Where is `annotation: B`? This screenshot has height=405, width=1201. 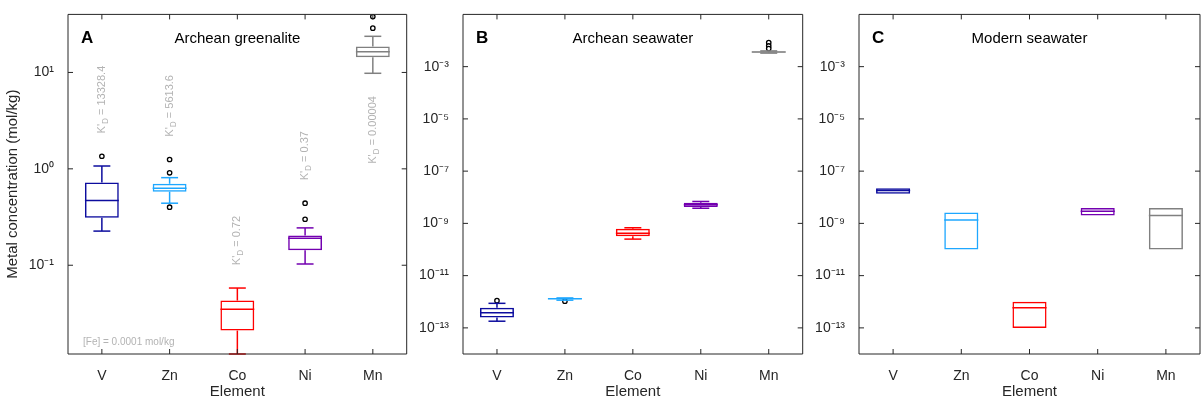
annotation: B is located at coordinates (482, 38).